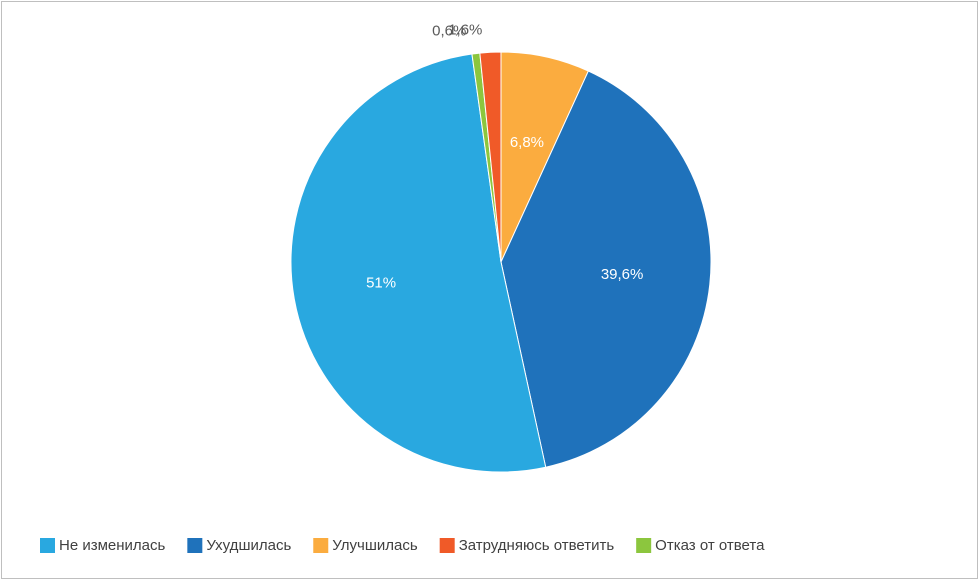 The image size is (980, 581). I want to click on legend-label: Затрудняюсь ответить, so click(537, 545).